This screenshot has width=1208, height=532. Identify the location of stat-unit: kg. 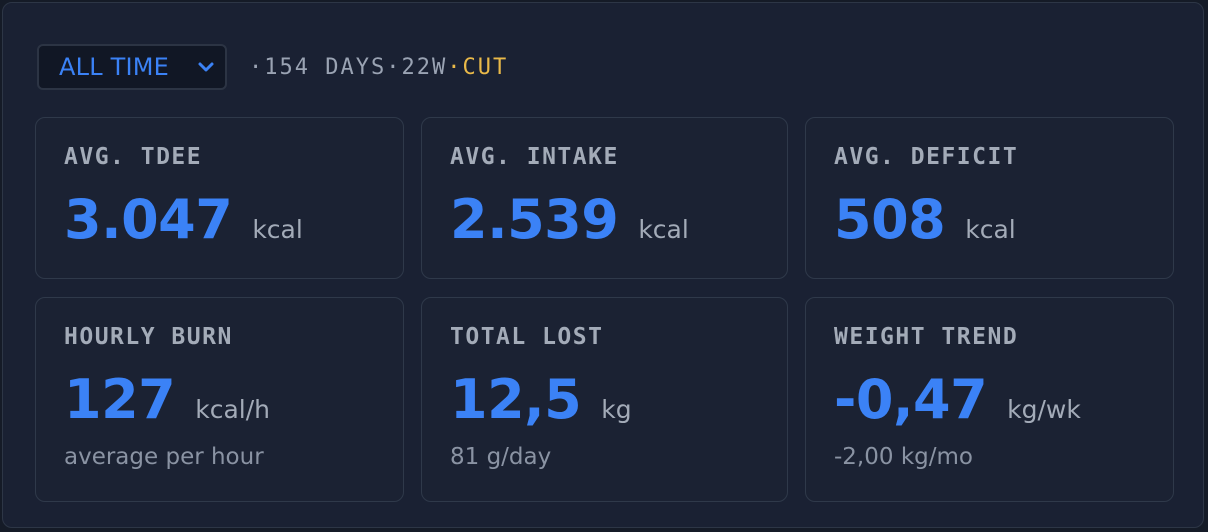
(616, 409).